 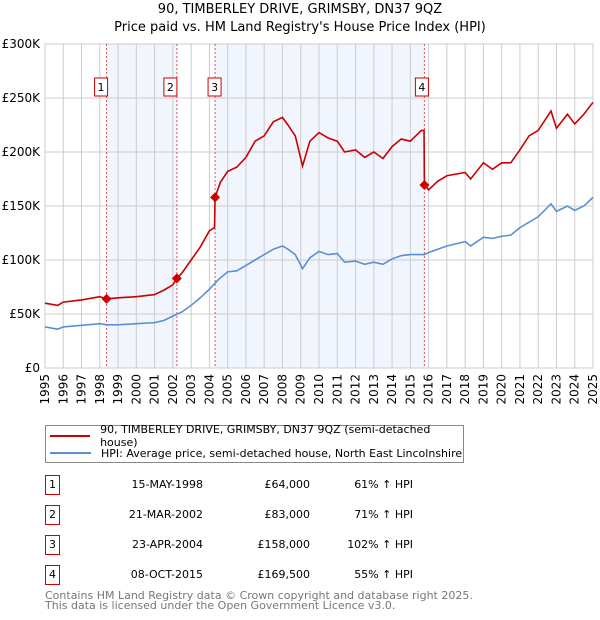 I want to click on sale-price: £64,000, so click(x=287, y=484).